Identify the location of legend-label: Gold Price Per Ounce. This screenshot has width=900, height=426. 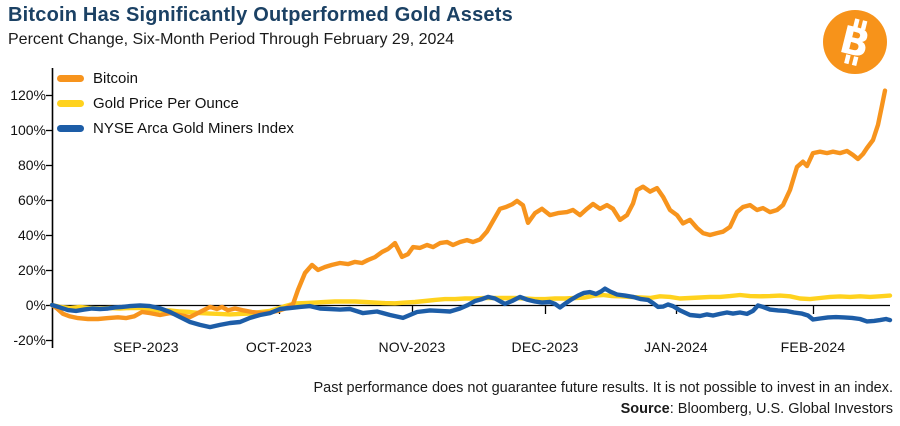
(166, 103).